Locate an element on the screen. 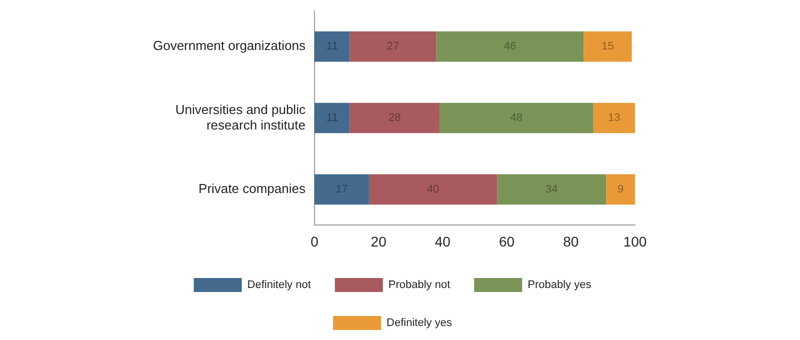 This screenshot has width=800, height=340. data-label: 27 is located at coordinates (393, 46).